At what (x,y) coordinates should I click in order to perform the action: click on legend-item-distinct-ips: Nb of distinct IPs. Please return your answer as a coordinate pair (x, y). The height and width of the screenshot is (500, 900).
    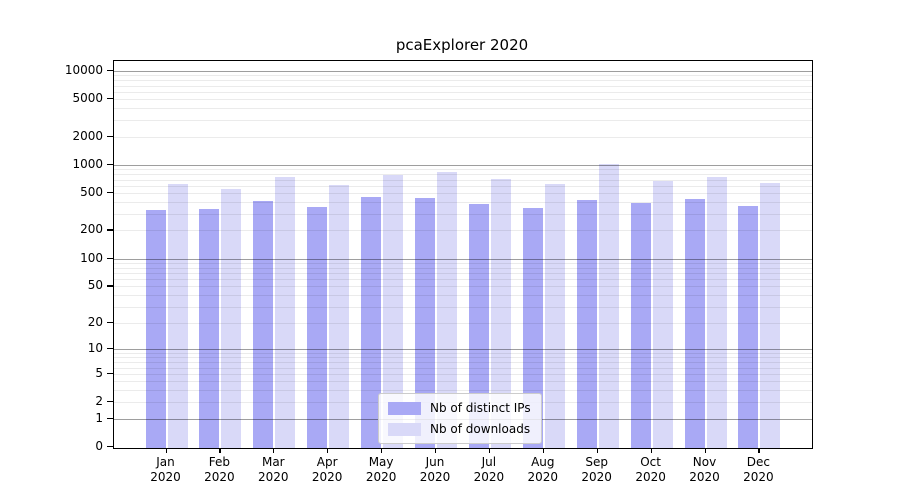
    Looking at the image, I should click on (459, 408).